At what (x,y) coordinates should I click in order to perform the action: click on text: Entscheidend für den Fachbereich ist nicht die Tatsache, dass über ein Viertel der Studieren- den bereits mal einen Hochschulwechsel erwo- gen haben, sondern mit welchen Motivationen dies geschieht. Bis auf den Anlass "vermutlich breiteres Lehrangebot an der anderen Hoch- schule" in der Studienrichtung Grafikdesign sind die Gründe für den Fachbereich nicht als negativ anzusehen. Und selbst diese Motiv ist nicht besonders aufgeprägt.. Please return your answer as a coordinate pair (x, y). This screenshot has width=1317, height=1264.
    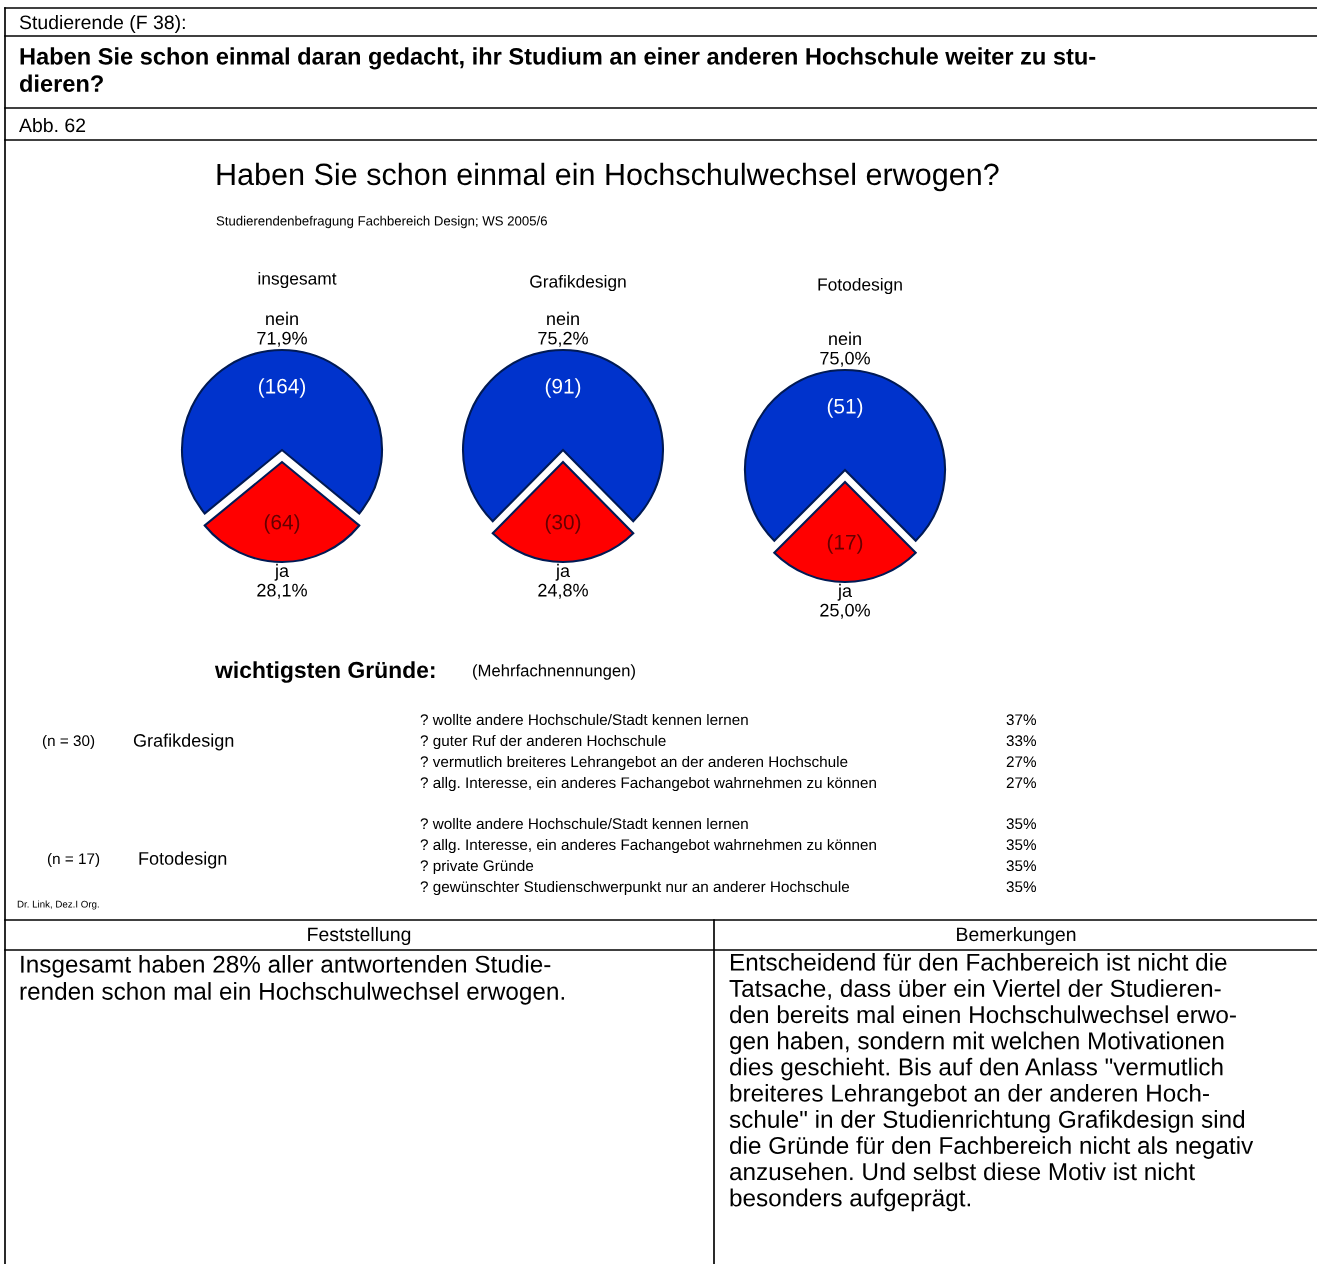
    Looking at the image, I should click on (991, 1082).